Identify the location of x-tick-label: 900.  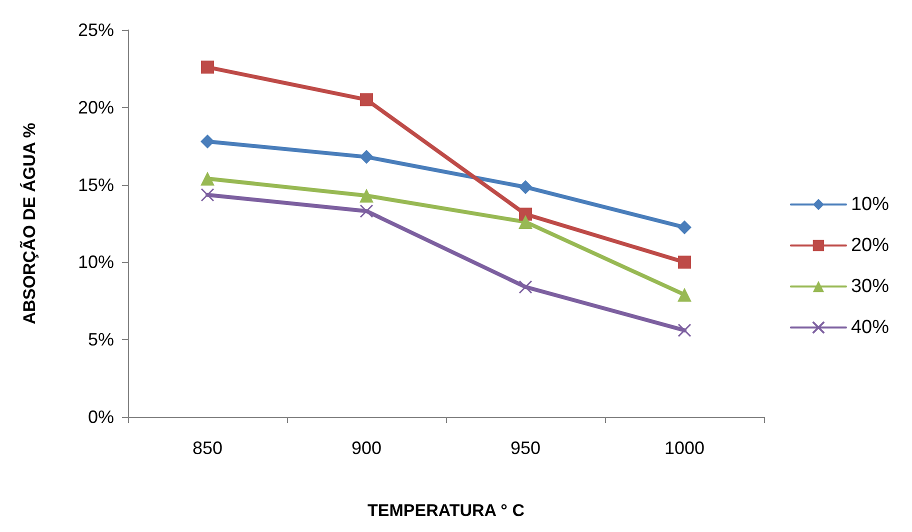
(366, 448).